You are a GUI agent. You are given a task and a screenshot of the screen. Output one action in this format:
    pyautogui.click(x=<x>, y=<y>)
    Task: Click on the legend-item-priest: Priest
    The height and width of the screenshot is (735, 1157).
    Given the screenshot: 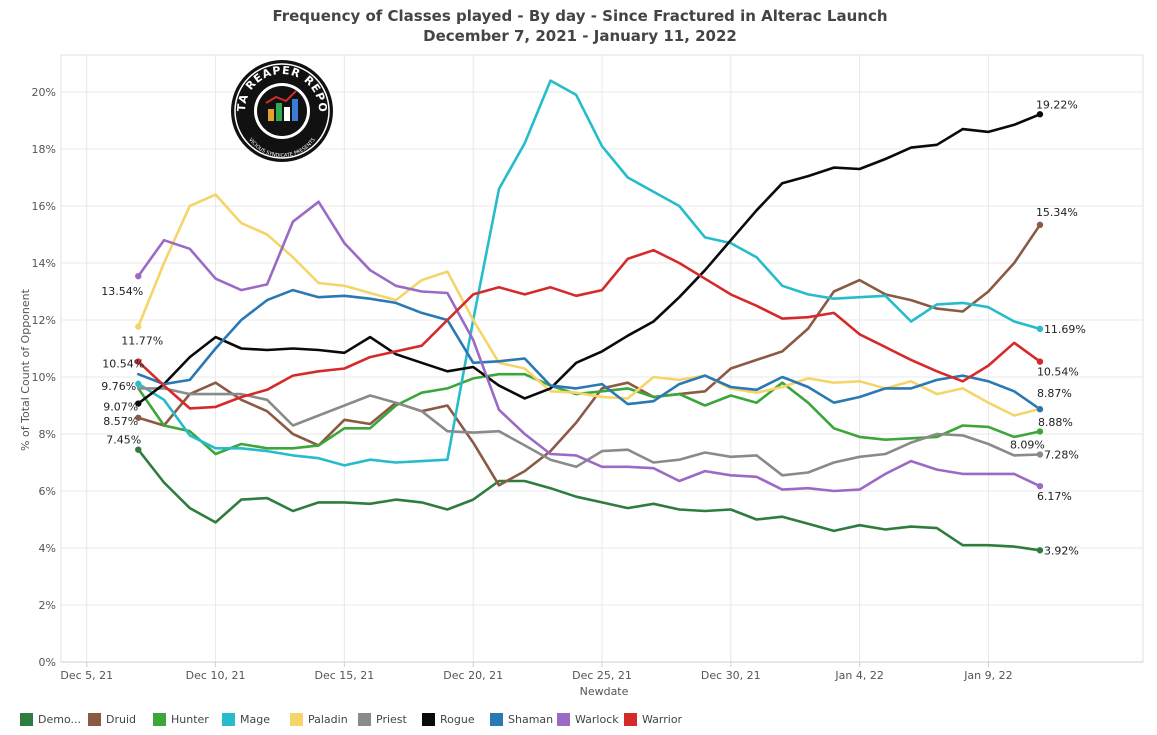 What is the action you would take?
    pyautogui.click(x=383, y=719)
    